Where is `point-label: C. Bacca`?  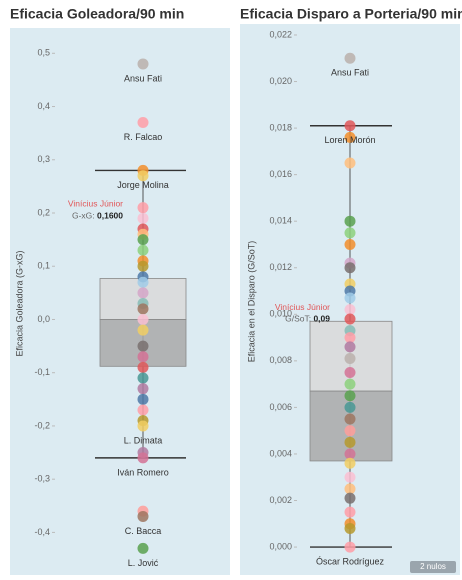 point-label: C. Bacca is located at coordinates (143, 531).